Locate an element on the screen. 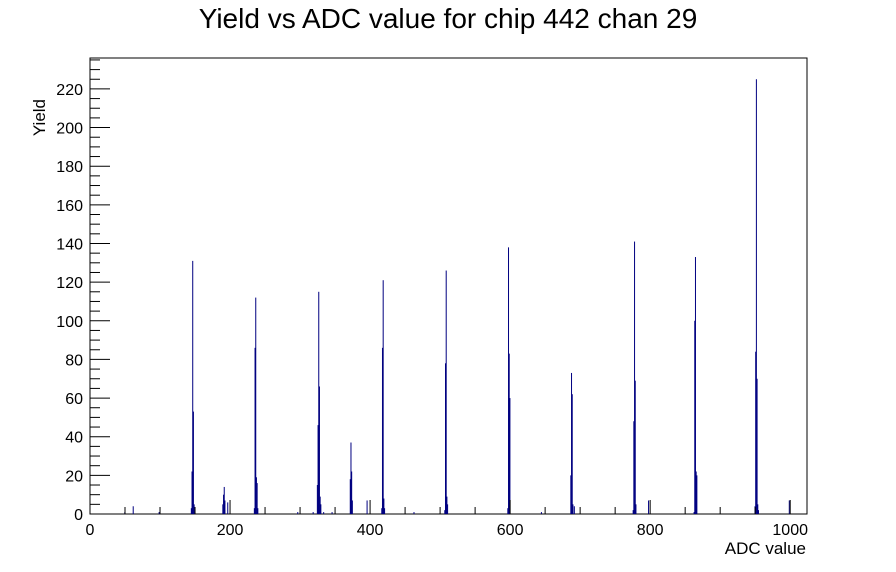 The width and height of the screenshot is (896, 572). y-tick-label: 100 is located at coordinates (69, 322).